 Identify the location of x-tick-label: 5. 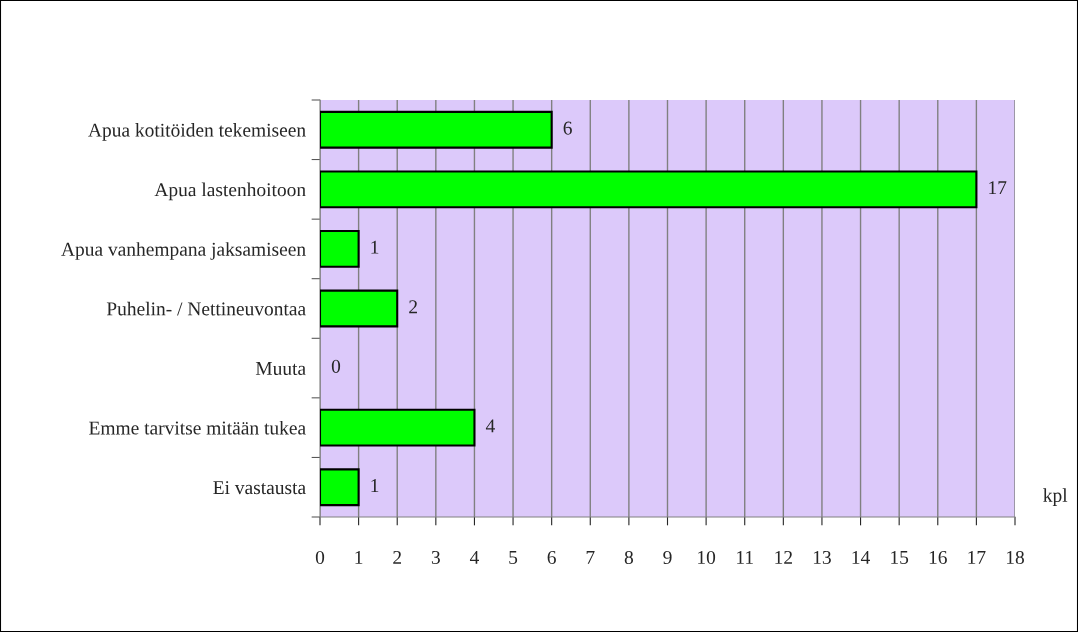
(513, 558).